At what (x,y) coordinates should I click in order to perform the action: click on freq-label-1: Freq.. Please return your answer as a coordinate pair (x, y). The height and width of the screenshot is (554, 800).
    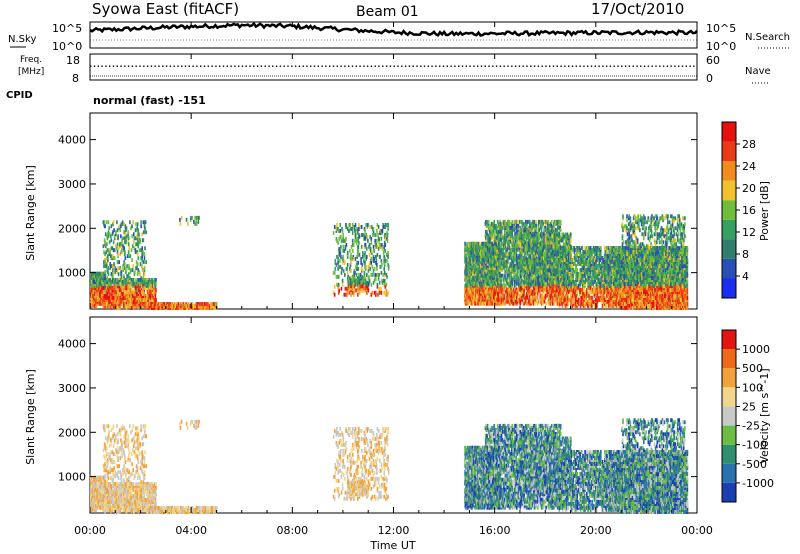
    Looking at the image, I should click on (31, 60).